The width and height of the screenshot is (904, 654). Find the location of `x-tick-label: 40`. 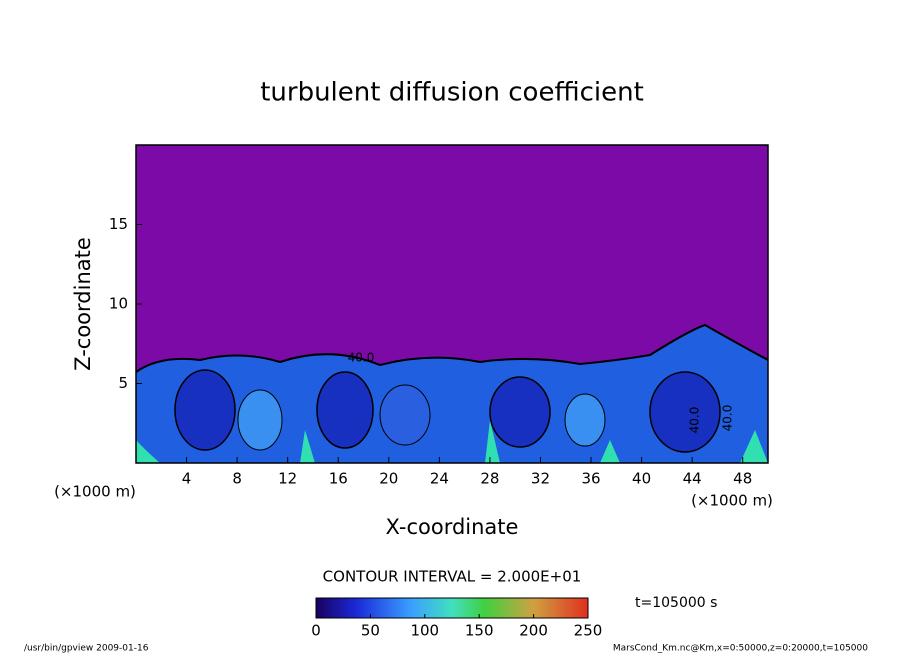

x-tick-label: 40 is located at coordinates (641, 479).